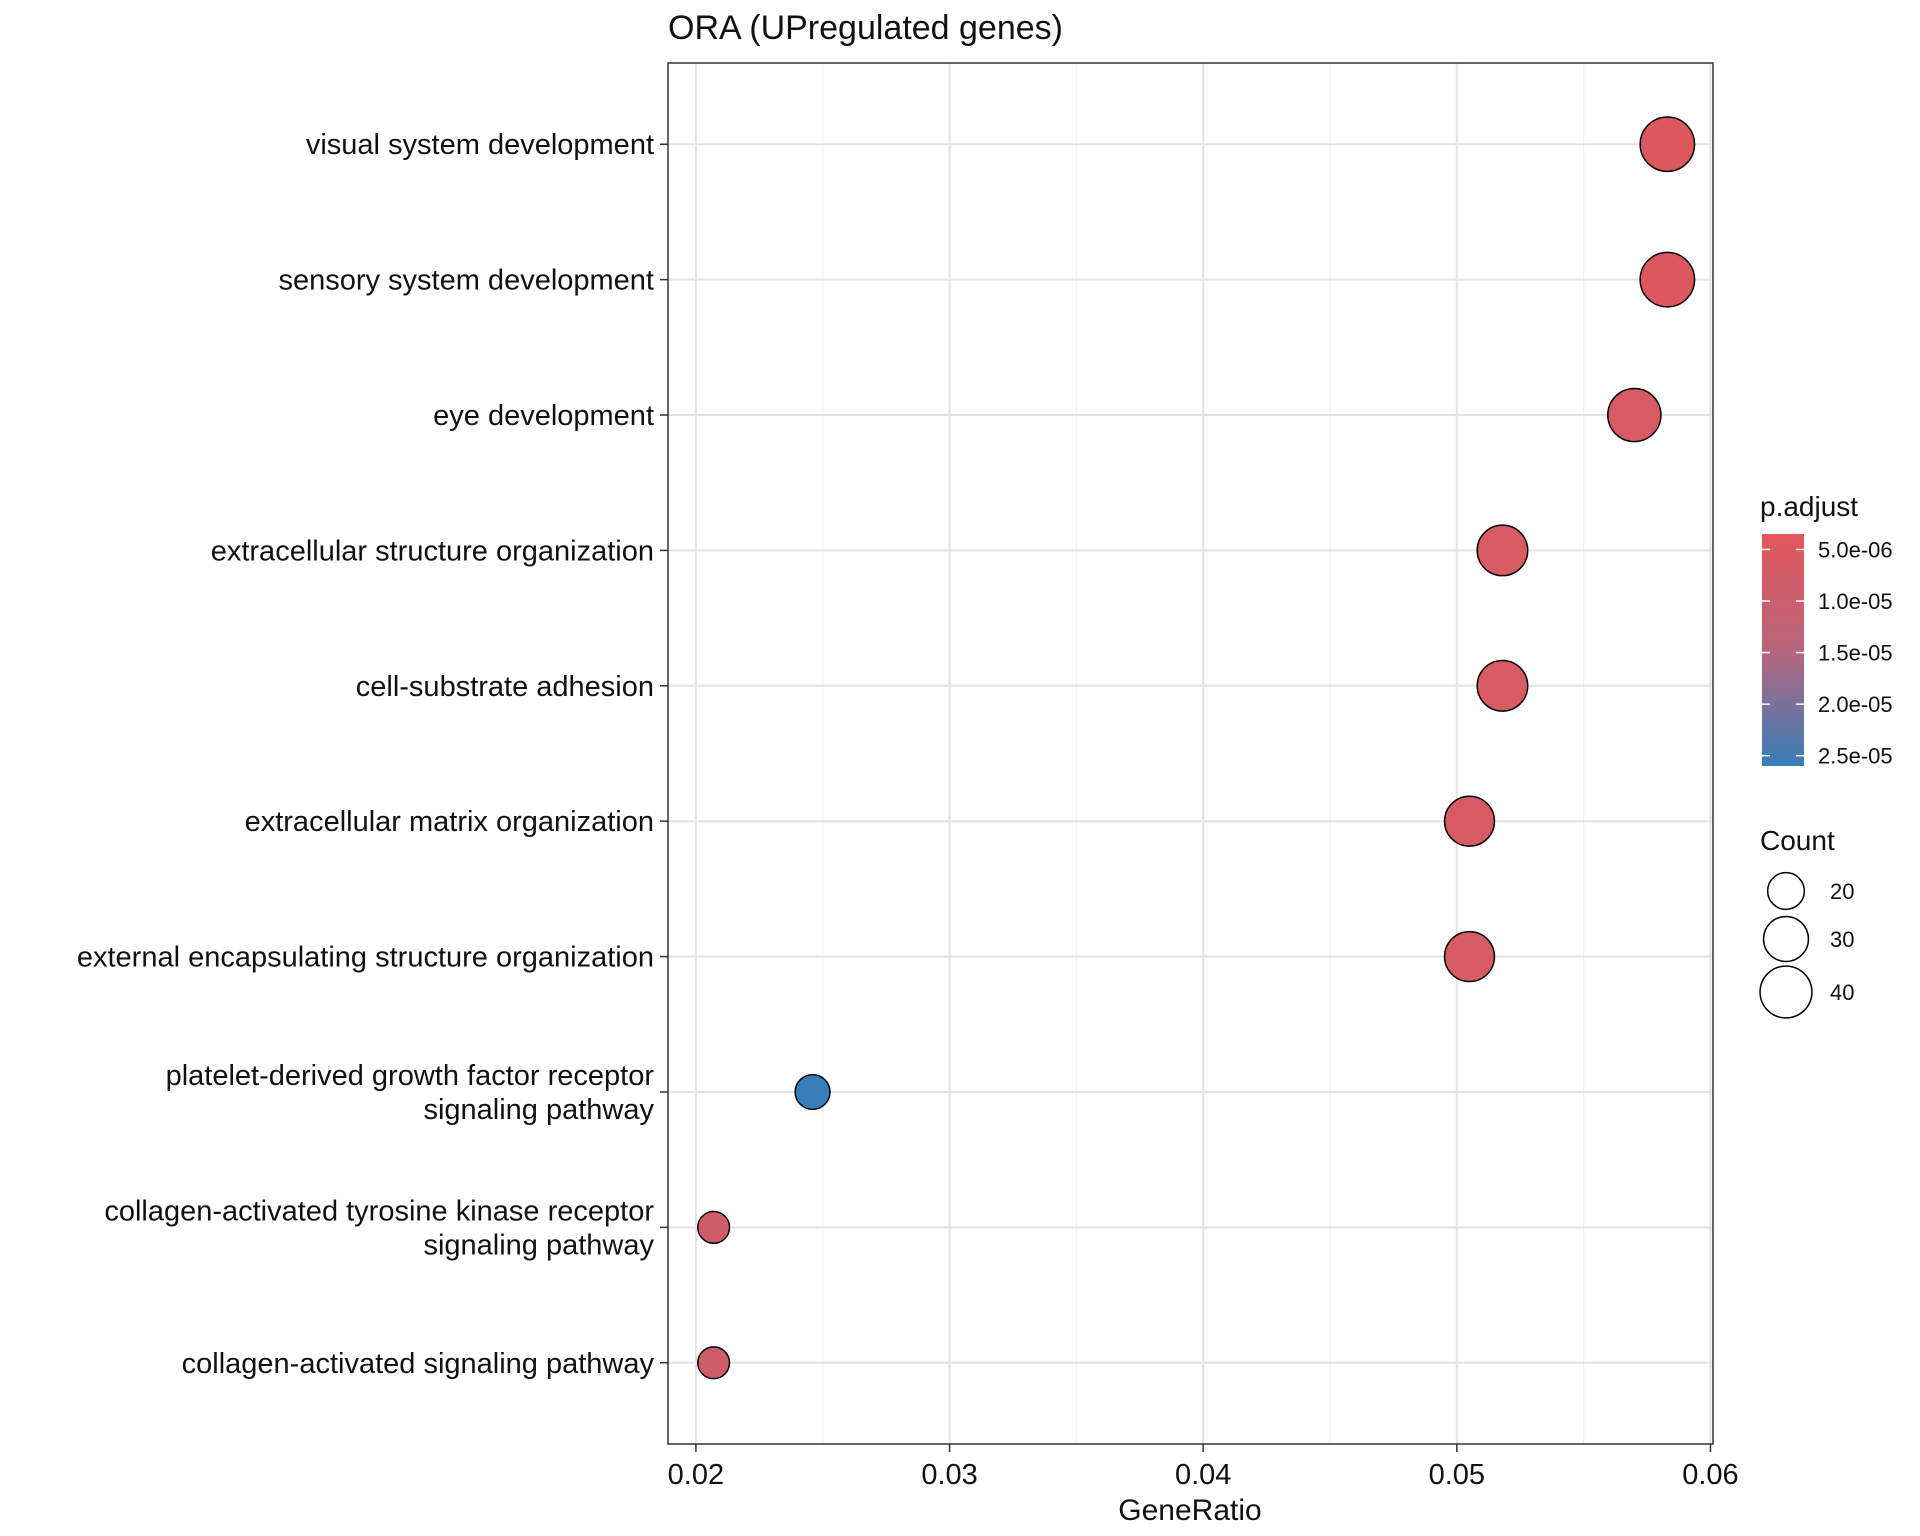 This screenshot has width=1920, height=1536. What do you see at coordinates (1842, 891) in the screenshot?
I see `size-legend-label: 20` at bounding box center [1842, 891].